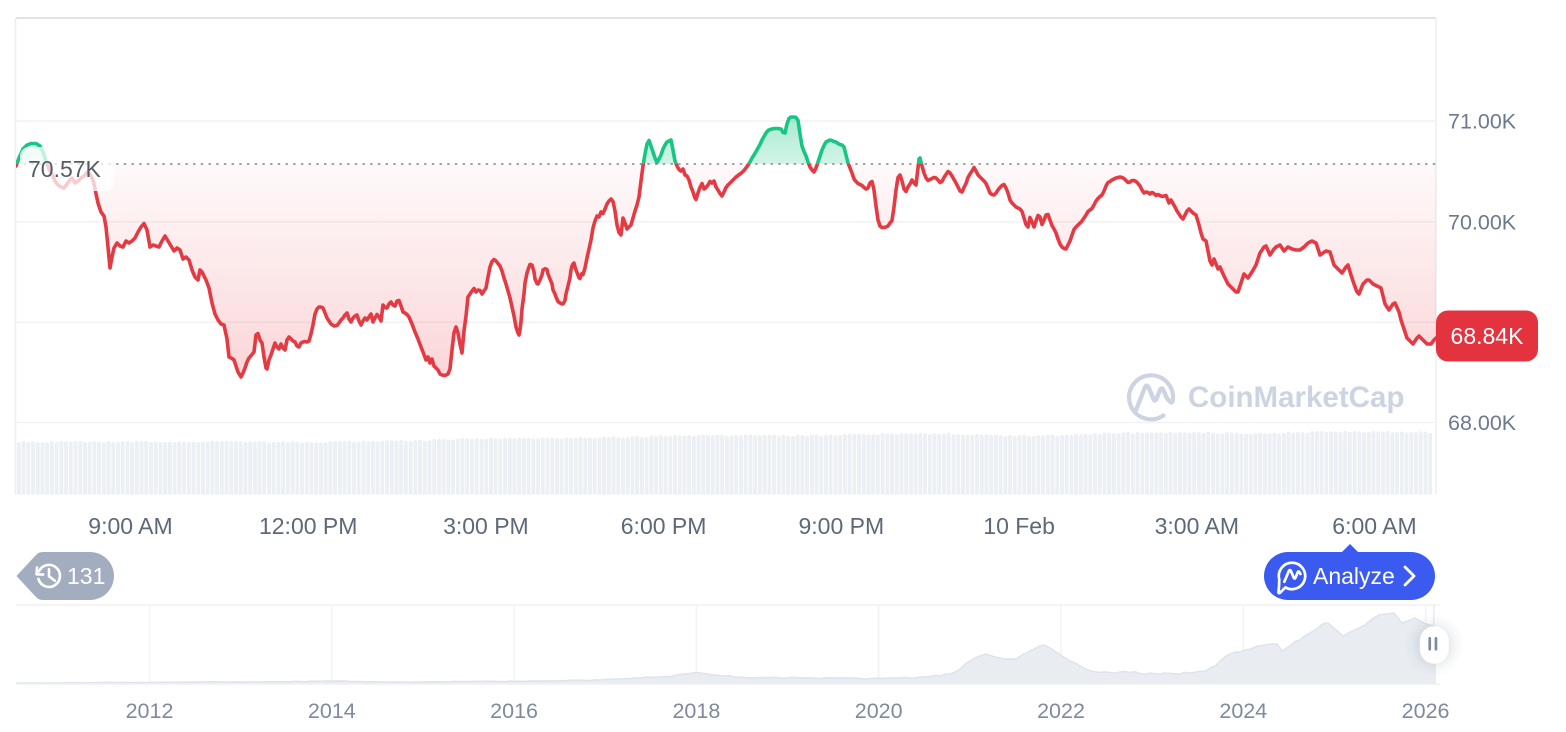  Describe the element at coordinates (1488, 336) in the screenshot. I see `svg-text: 68.84K` at that location.